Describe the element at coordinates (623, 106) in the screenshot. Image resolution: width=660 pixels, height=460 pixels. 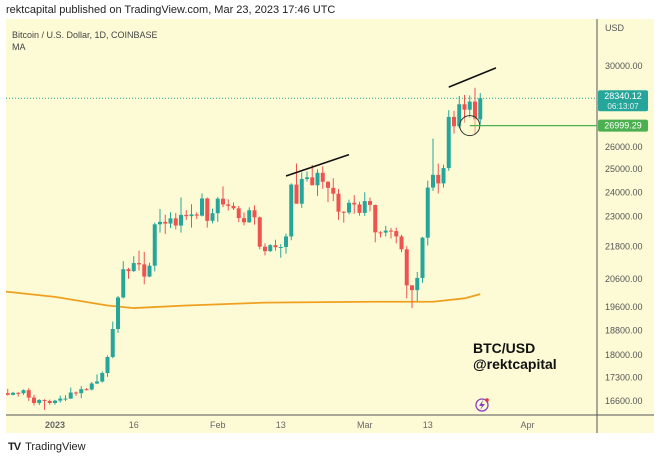
I see `countdown-label: 06:13:07` at that location.